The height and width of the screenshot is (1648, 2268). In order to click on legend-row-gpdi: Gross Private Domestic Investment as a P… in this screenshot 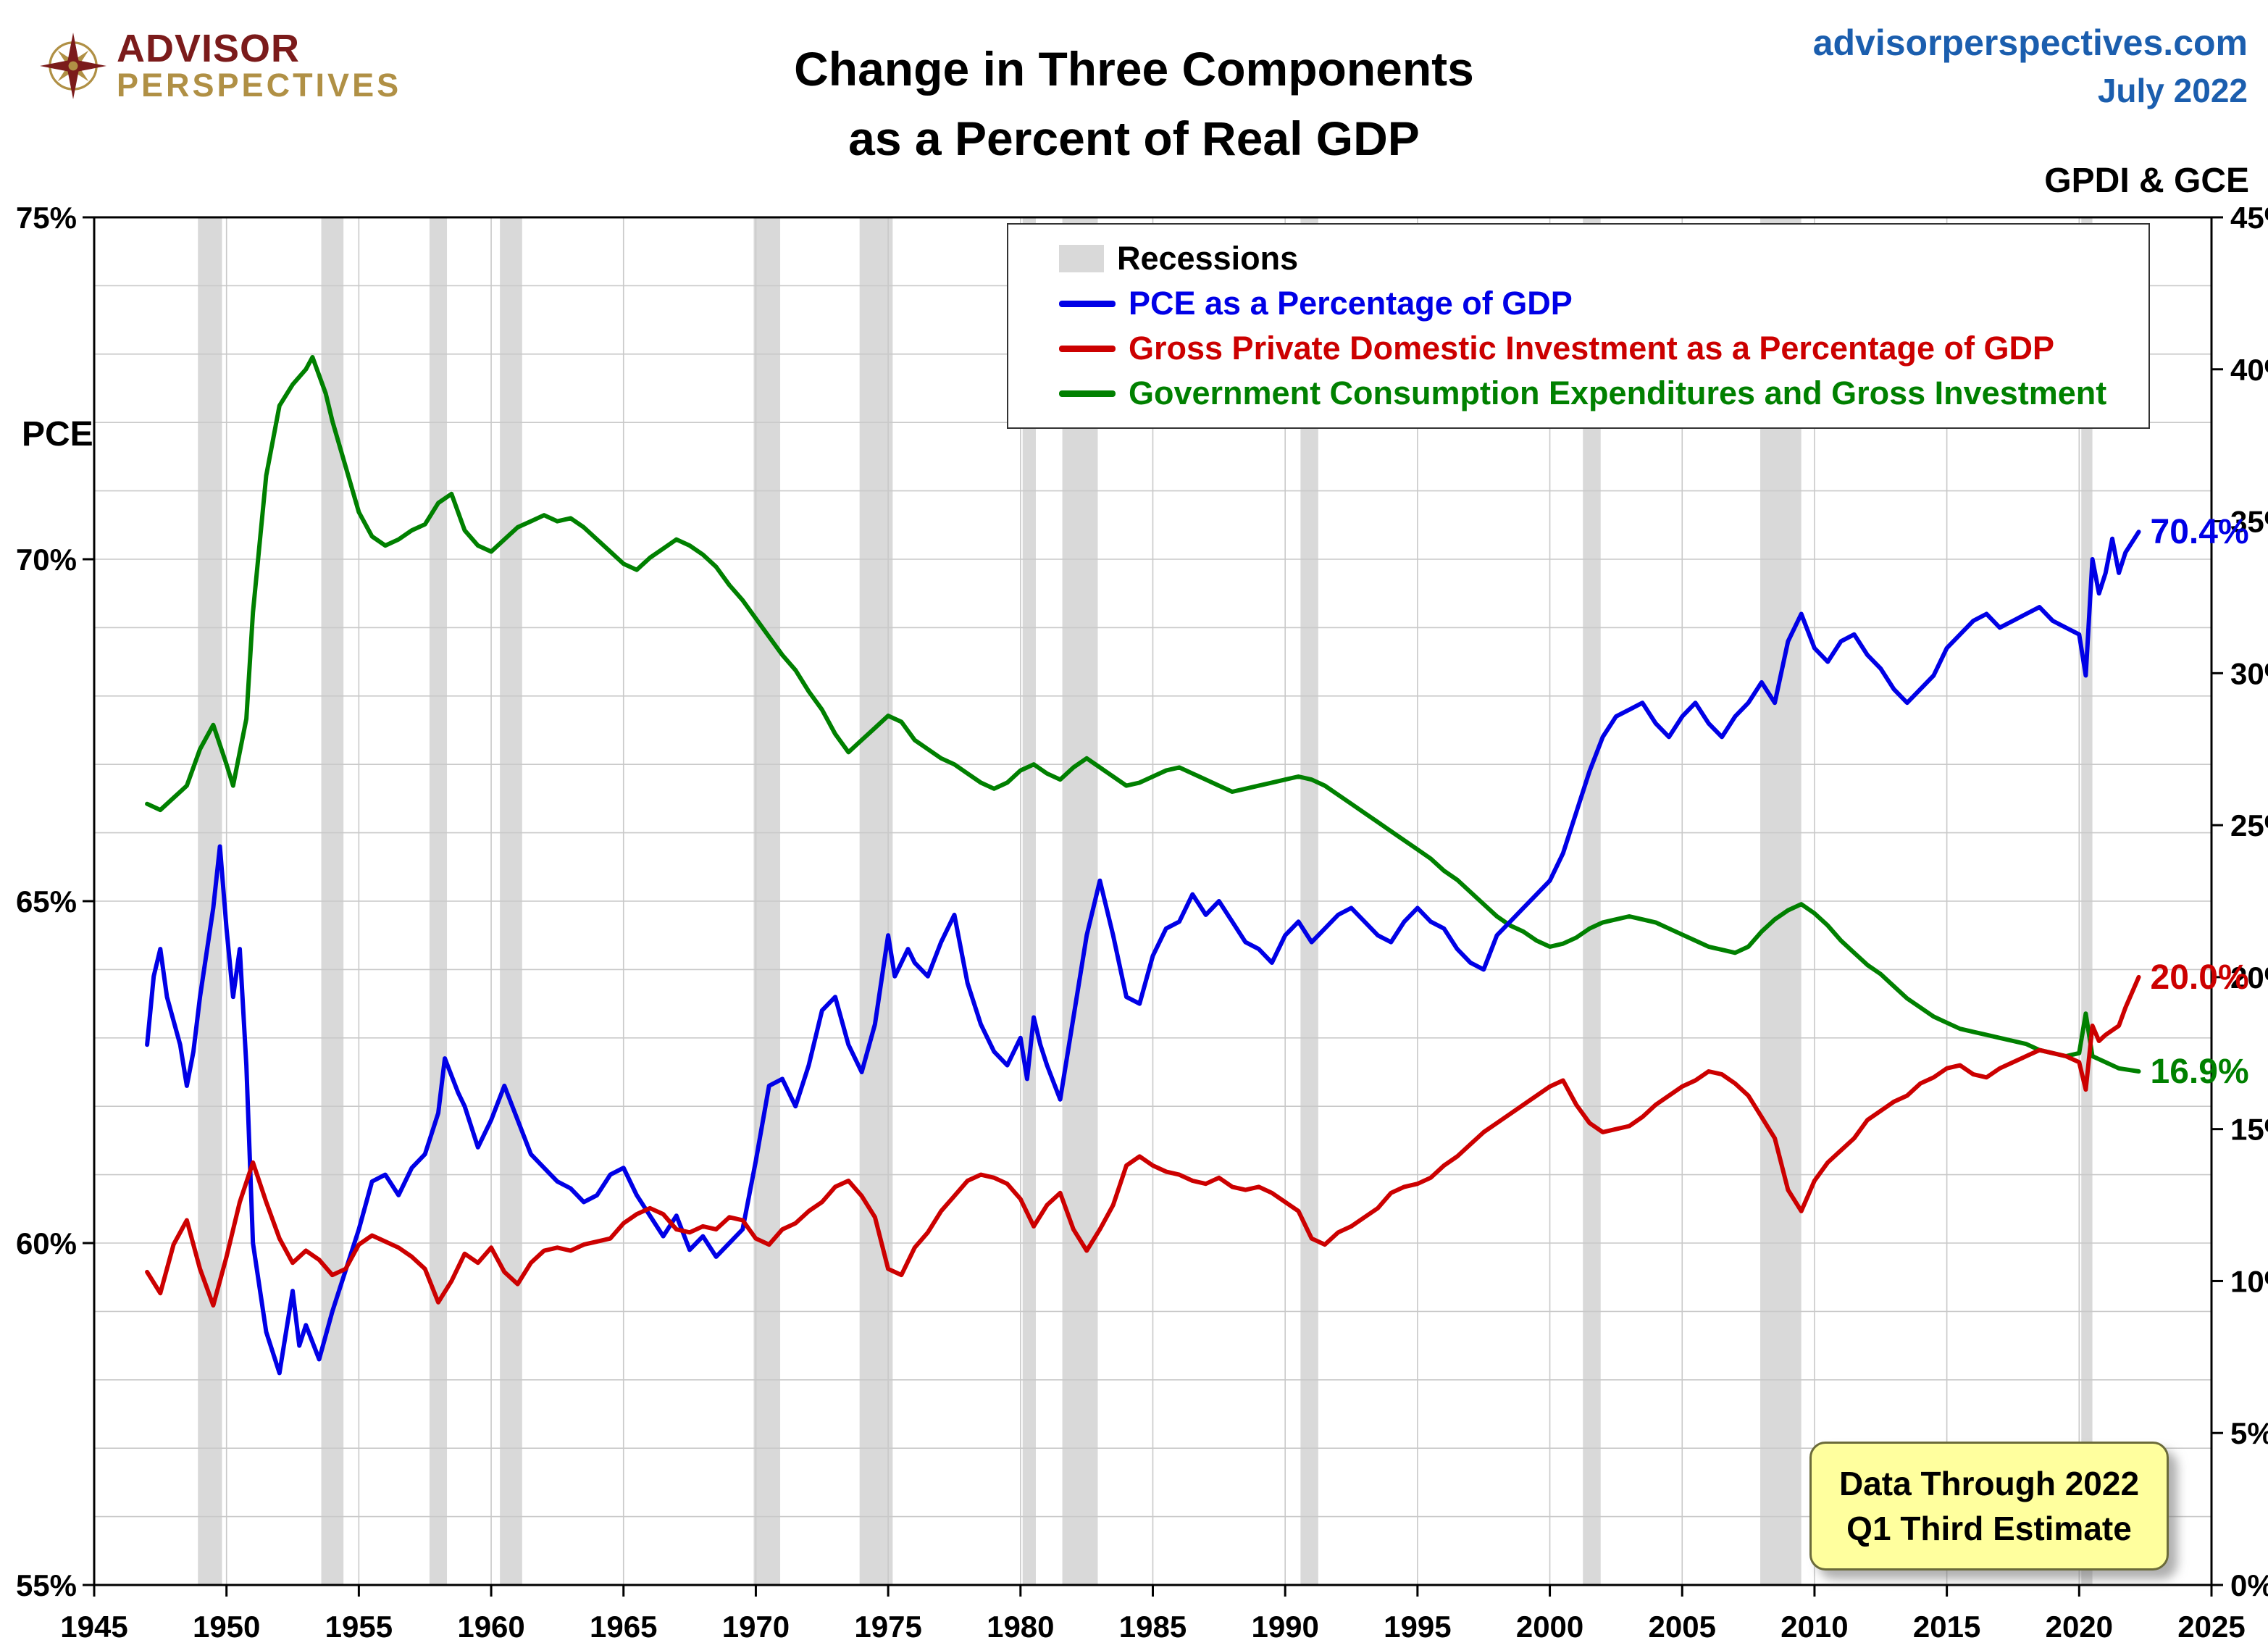, I will do `click(1600, 348)`.